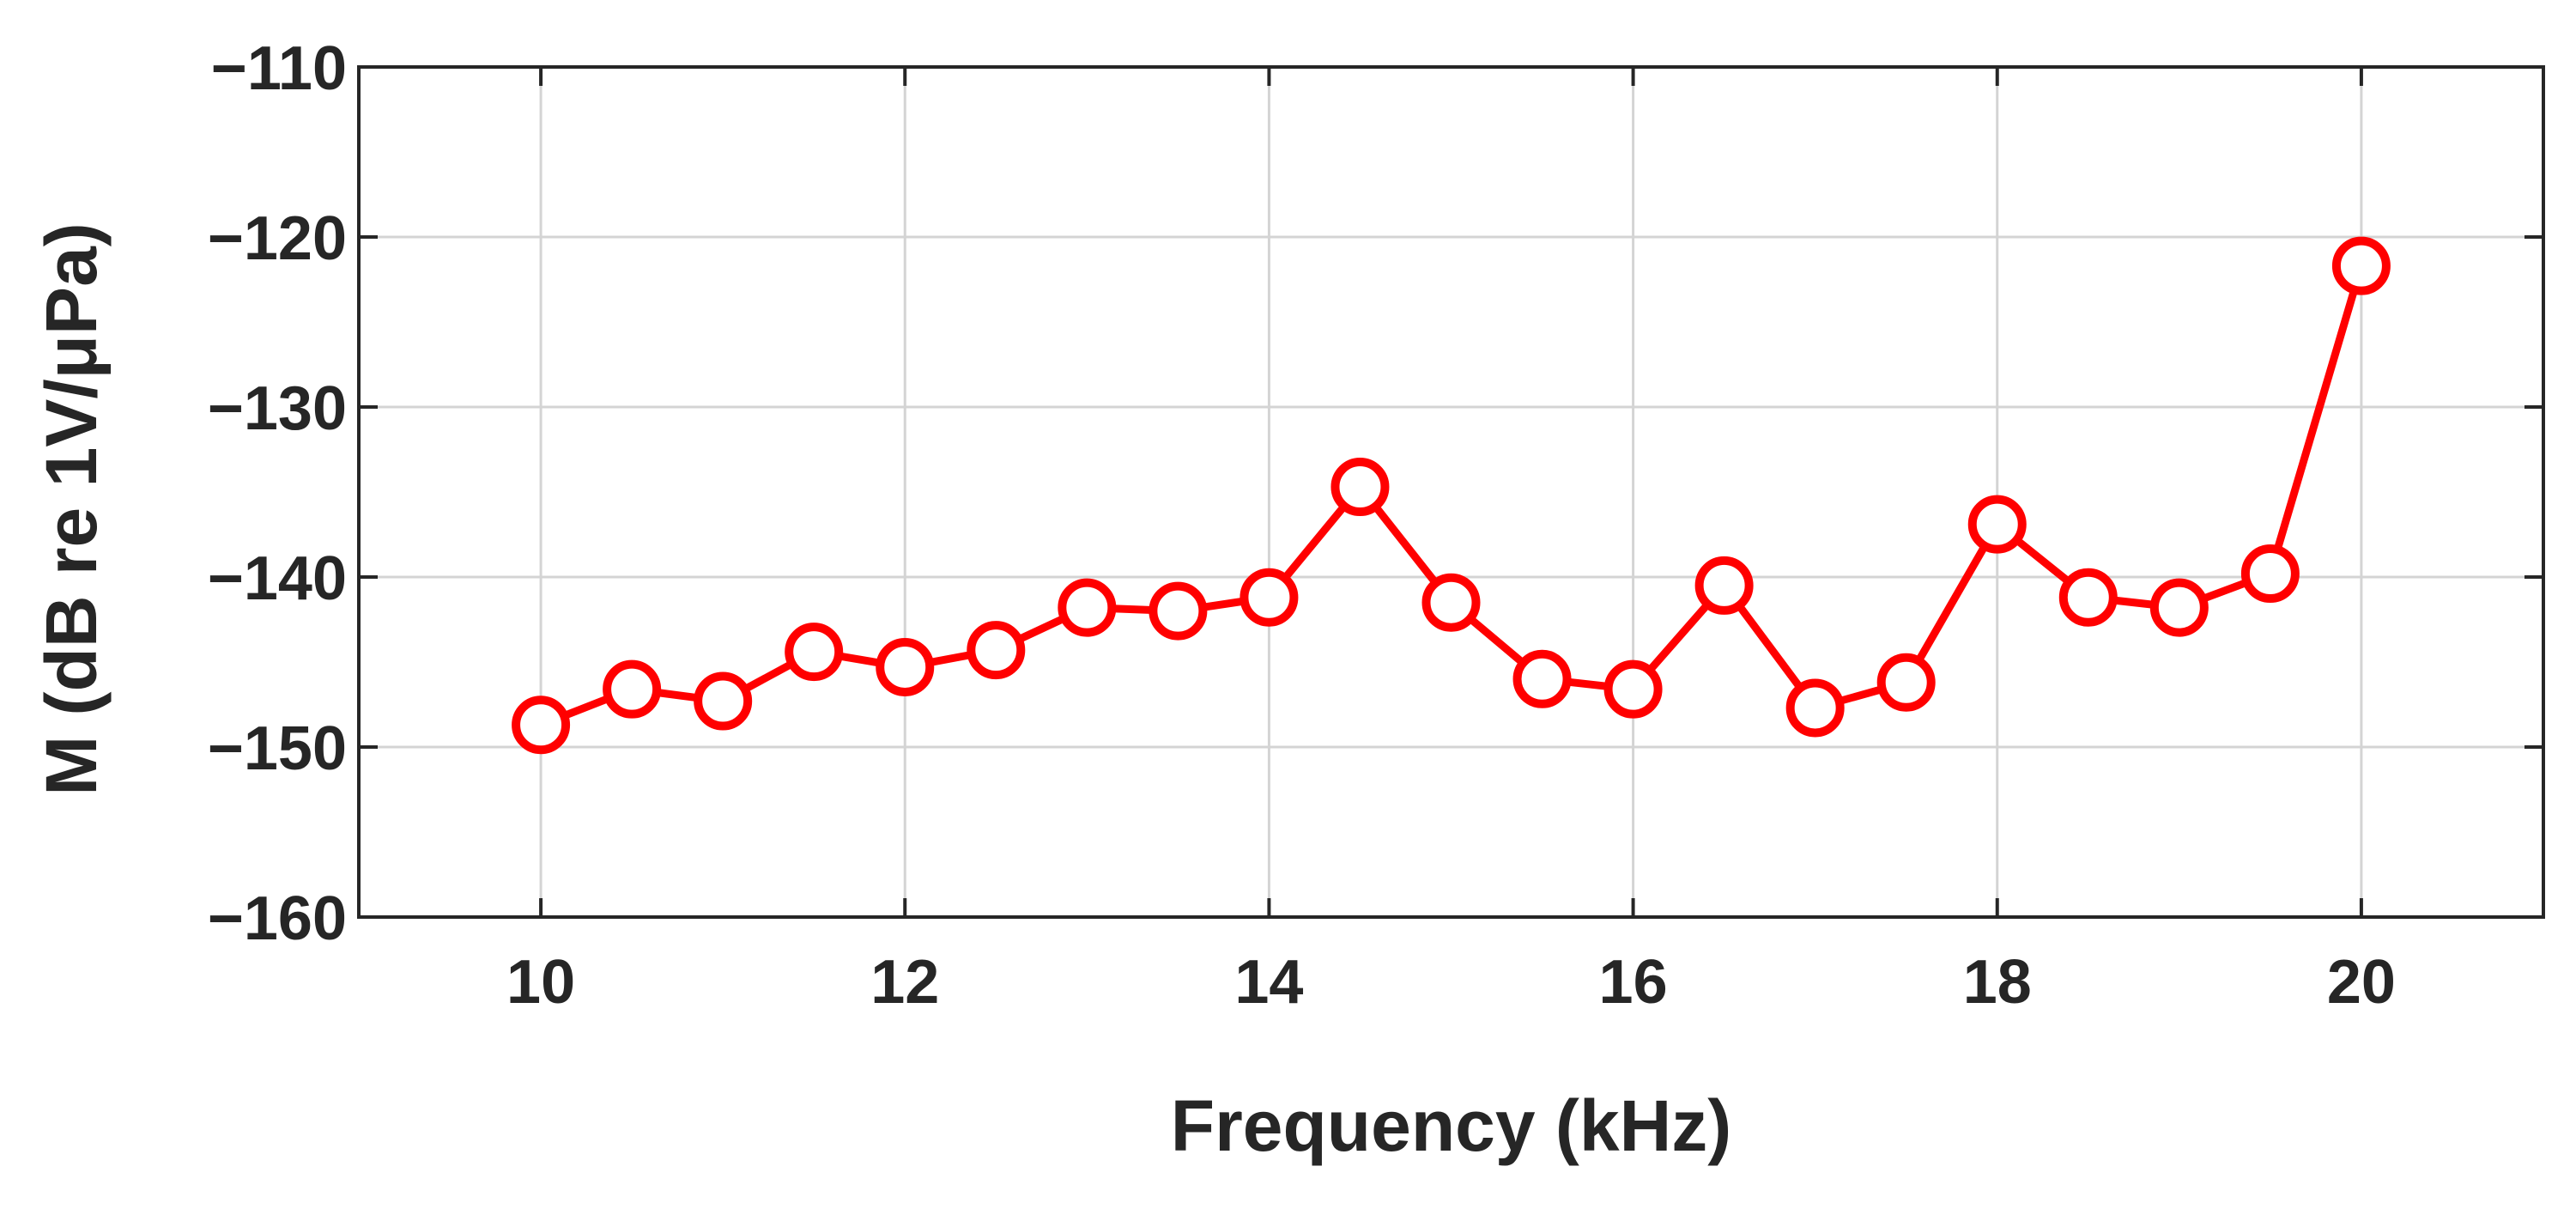 Image resolution: width=2576 pixels, height=1209 pixels. What do you see at coordinates (1451, 983) in the screenshot?
I see `x-tick-labels: 10 12 14 16 18 20` at bounding box center [1451, 983].